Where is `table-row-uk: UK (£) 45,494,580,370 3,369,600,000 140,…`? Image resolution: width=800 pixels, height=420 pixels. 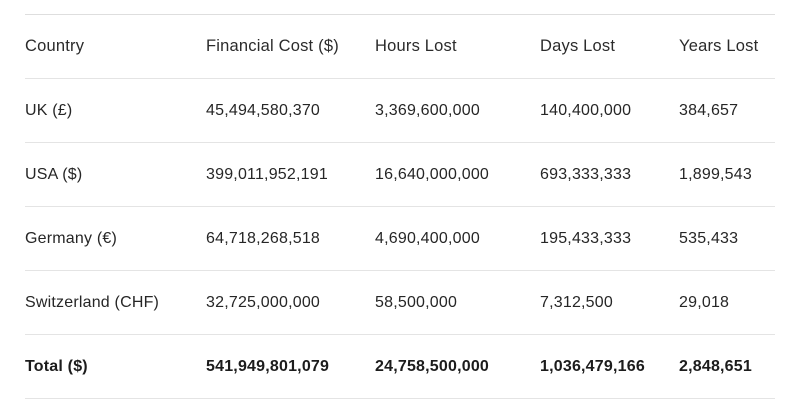 table-row-uk: UK (£) 45,494,580,370 3,369,600,000 140,… is located at coordinates (400, 111).